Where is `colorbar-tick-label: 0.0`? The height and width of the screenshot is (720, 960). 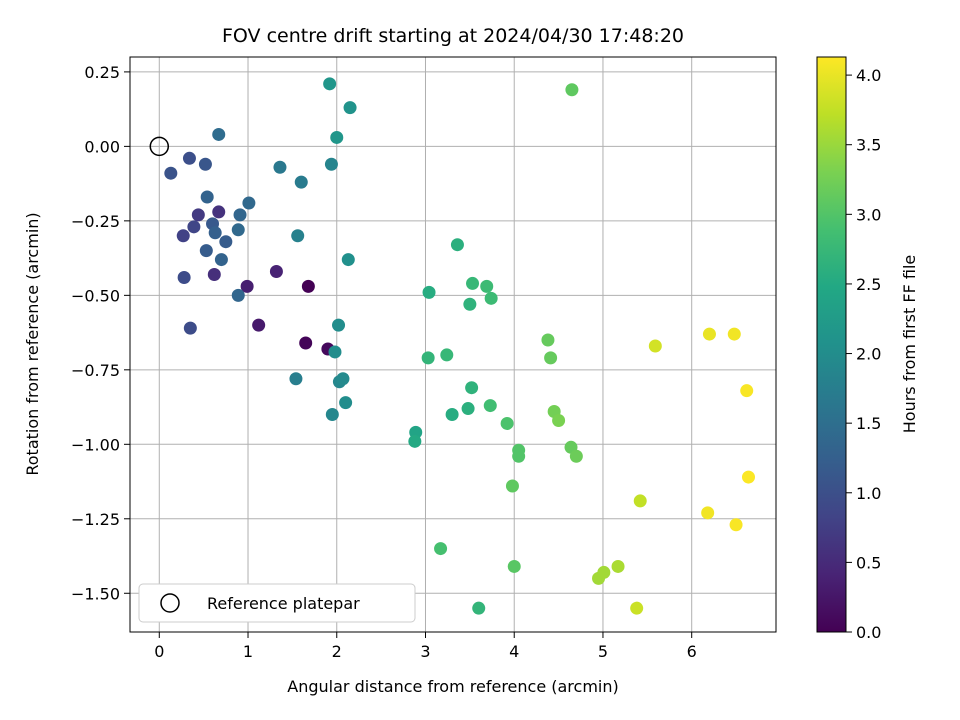
colorbar-tick-label: 0.0 is located at coordinates (868, 632).